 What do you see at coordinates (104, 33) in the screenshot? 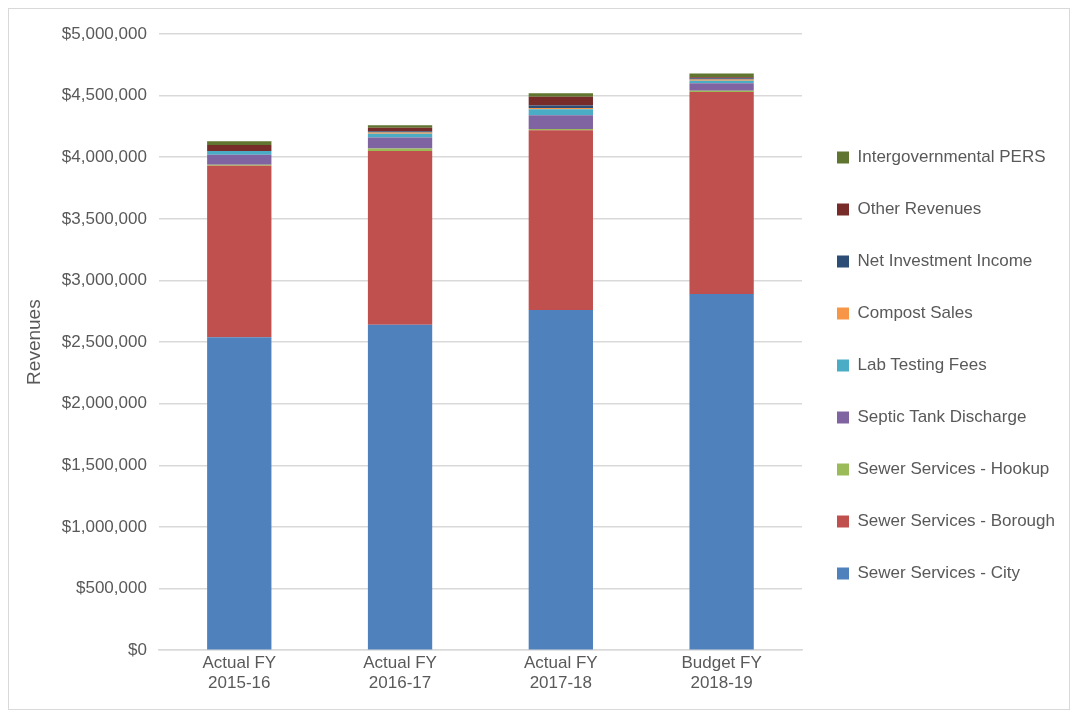
I see `y-tick-label: $5,000,000` at bounding box center [104, 33].